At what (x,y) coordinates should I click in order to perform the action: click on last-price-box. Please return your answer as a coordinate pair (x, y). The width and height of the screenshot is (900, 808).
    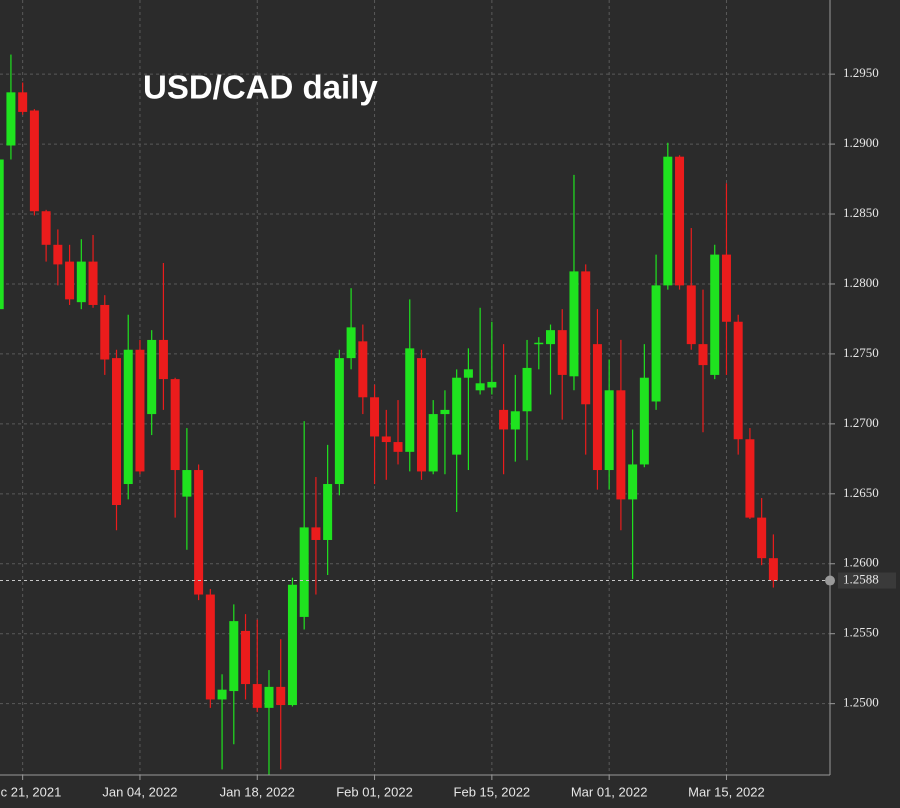
    Looking at the image, I should click on (867, 580).